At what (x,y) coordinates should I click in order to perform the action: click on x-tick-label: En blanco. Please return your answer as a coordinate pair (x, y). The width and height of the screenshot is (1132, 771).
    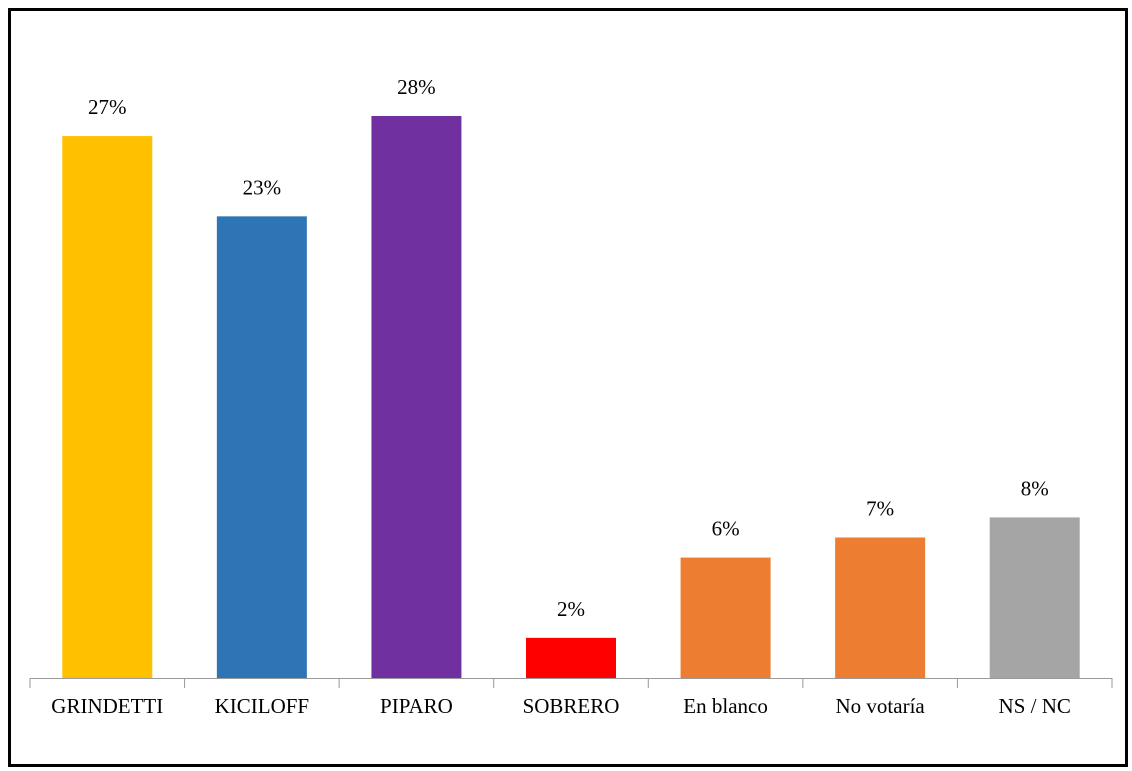
    Looking at the image, I should click on (725, 706).